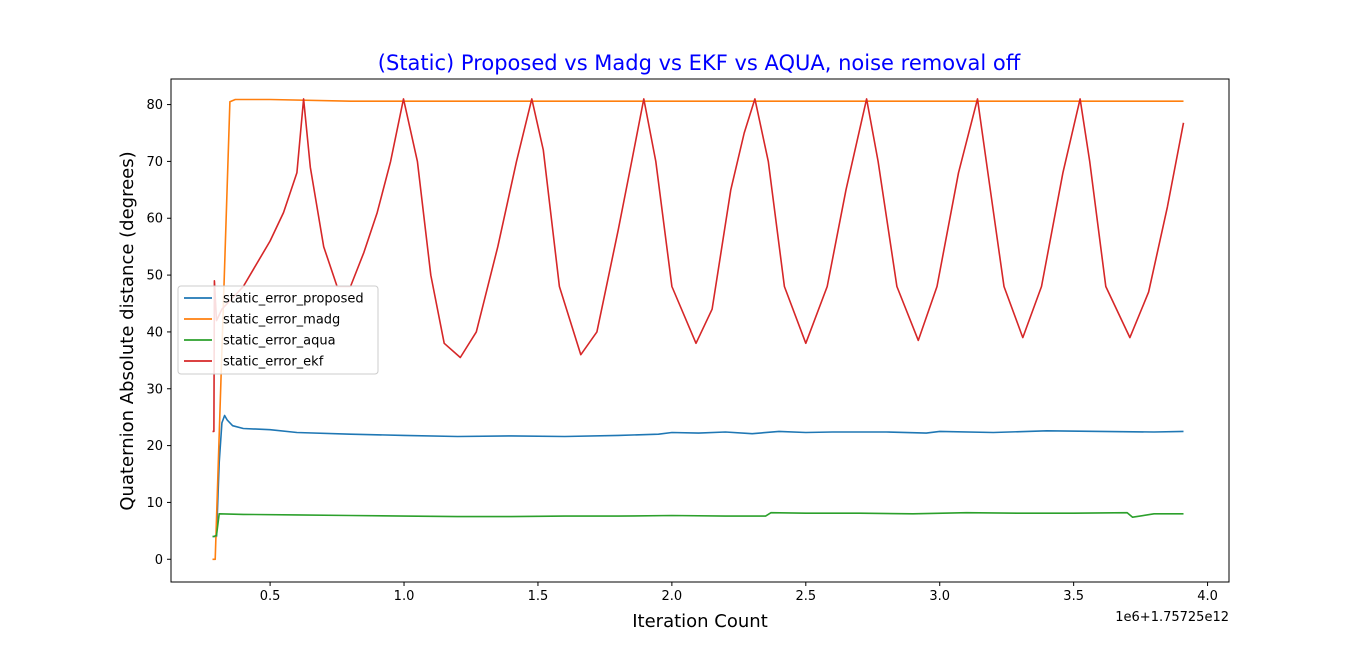 The image size is (1366, 655). I want to click on legend-label-static-error-ekf: static_error_ekf, so click(273, 362).